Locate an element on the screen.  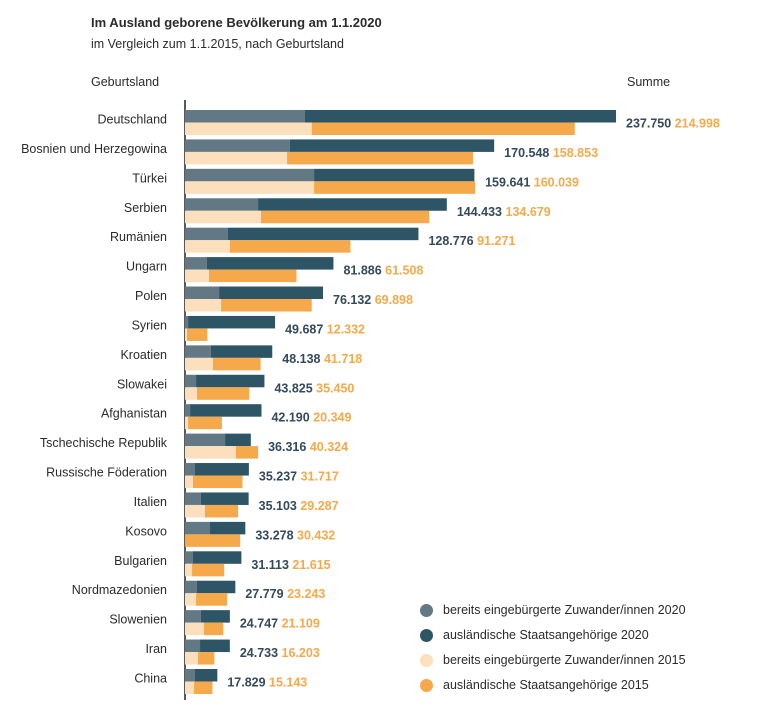
legend-label: ausländische Staatsangehörige 2015 is located at coordinates (546, 685).